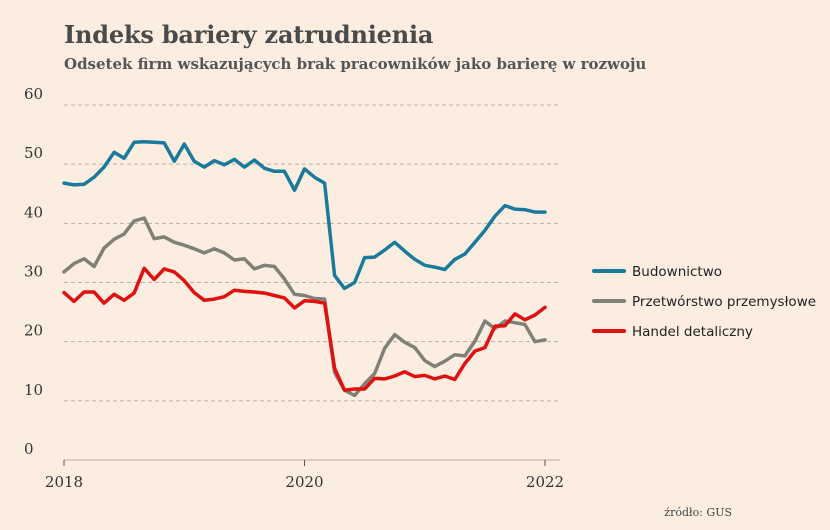 This screenshot has height=530, width=830. I want to click on y-axis-tick-labels: 0 10 20 30 40 50 60, so click(33, 271).